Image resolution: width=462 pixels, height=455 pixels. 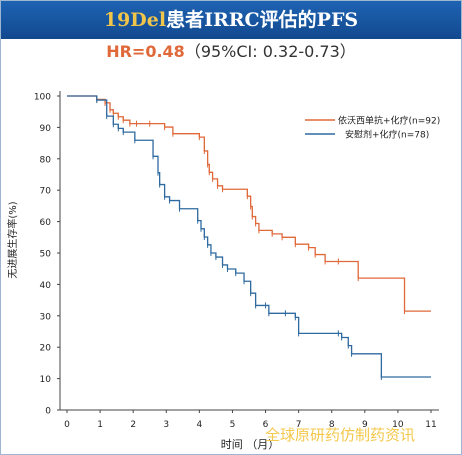 What do you see at coordinates (46, 129) in the screenshot?
I see `y-tick-label: 90` at bounding box center [46, 129].